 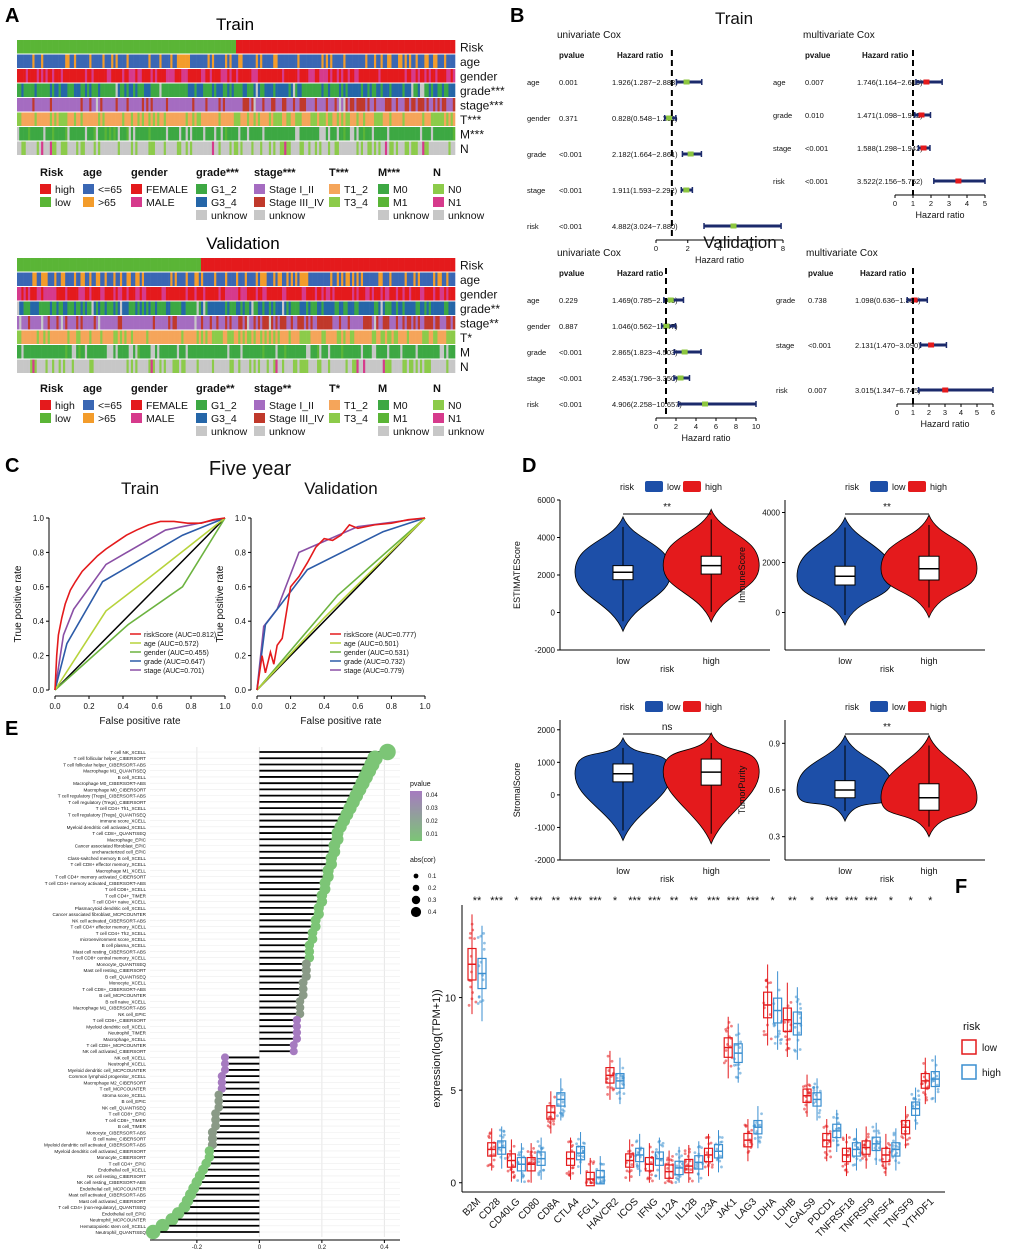 What do you see at coordinates (899, 487) in the screenshot?
I see `violin-legend-label: low` at bounding box center [899, 487].